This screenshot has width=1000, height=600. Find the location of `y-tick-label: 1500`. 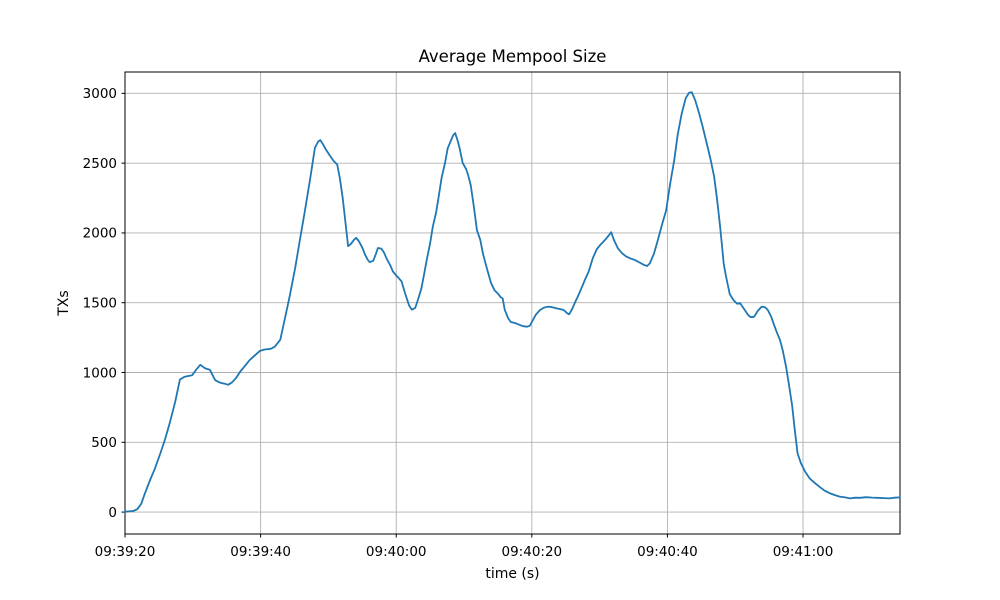

y-tick-label: 1500 is located at coordinates (100, 304).